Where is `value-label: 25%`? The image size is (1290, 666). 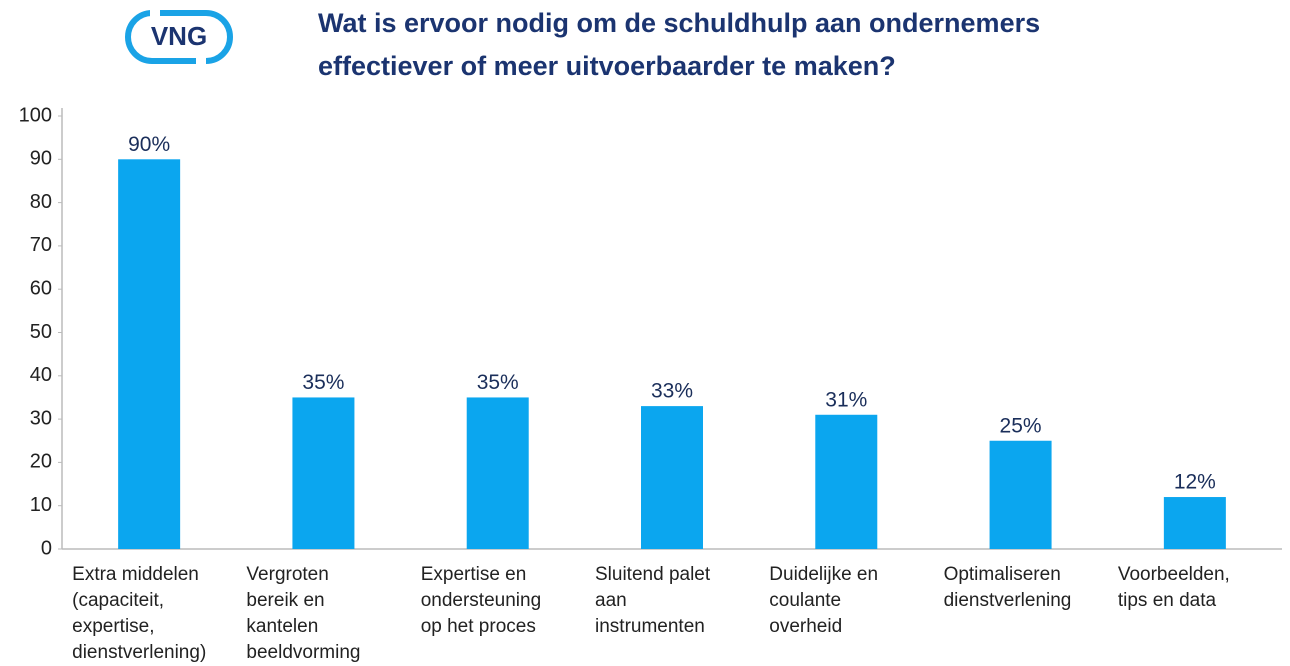
value-label: 25% is located at coordinates (1021, 425).